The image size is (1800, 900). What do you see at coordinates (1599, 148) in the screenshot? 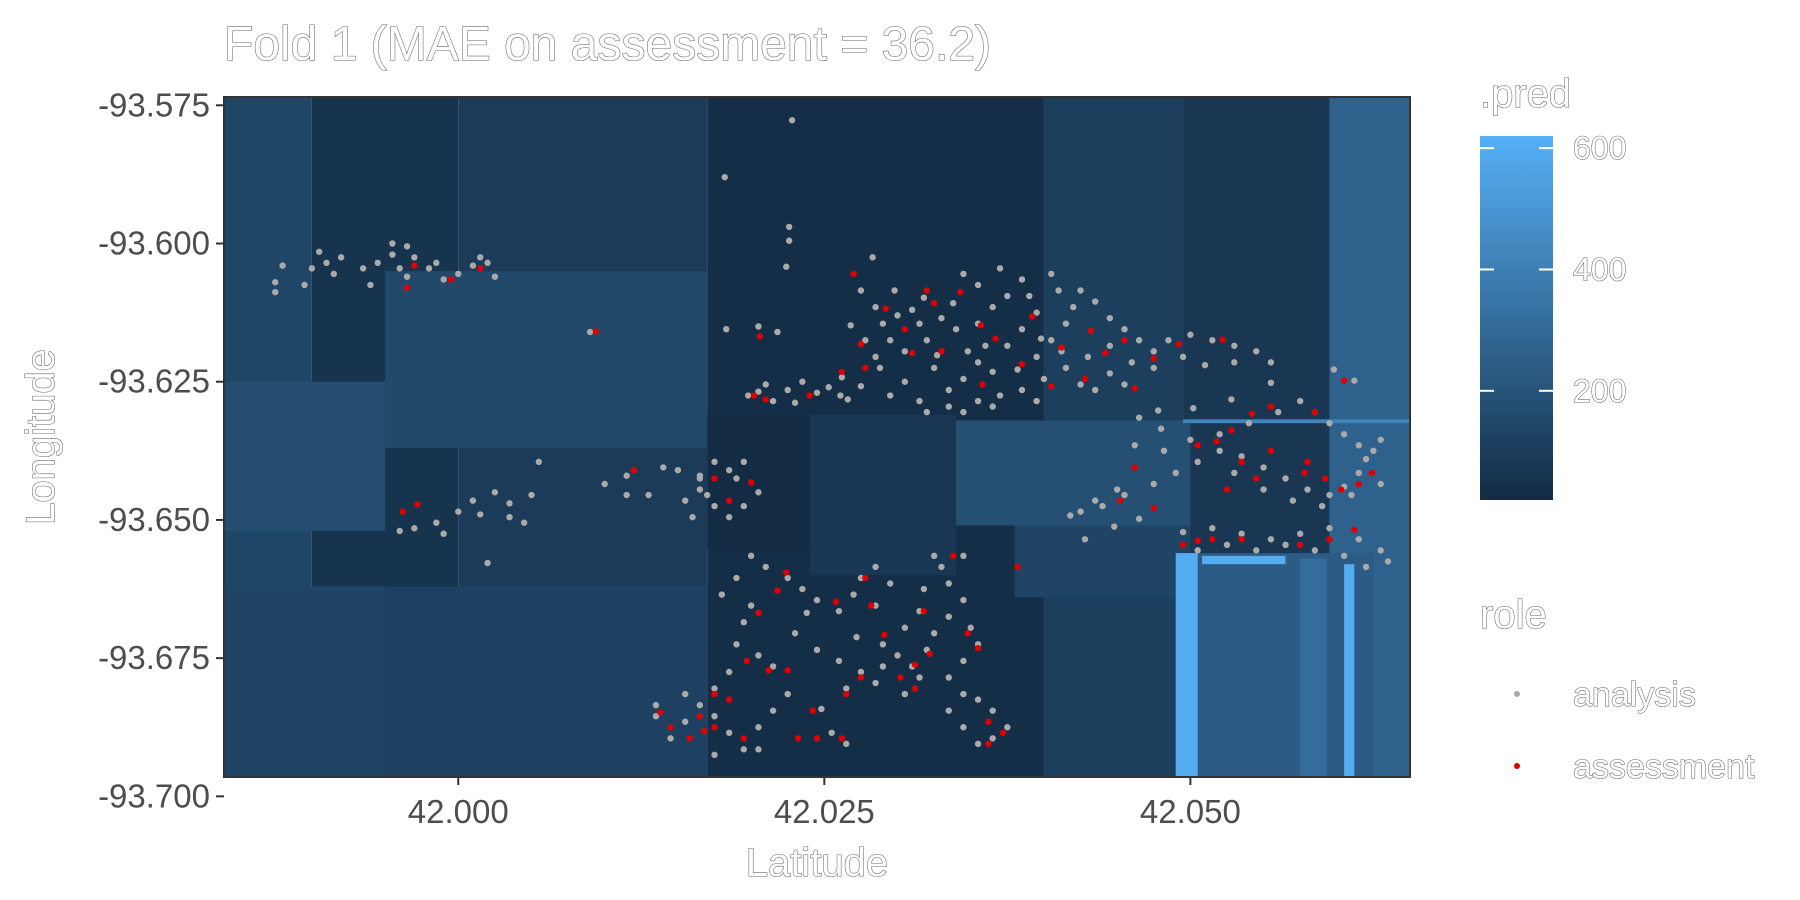
I see `colorbar-tick-label: 600` at bounding box center [1599, 148].